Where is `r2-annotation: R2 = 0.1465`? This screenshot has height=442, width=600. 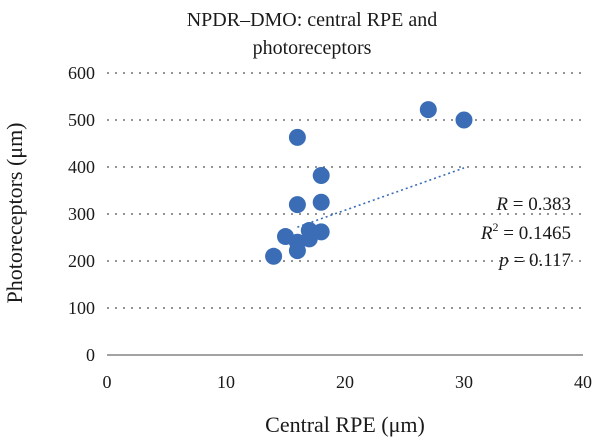
r2-annotation: R2 = 0.1465 is located at coordinates (525, 232).